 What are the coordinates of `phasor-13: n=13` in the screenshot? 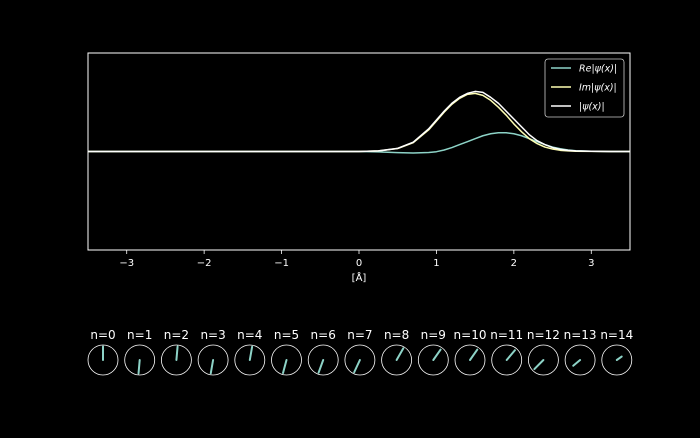 It's located at (580, 352).